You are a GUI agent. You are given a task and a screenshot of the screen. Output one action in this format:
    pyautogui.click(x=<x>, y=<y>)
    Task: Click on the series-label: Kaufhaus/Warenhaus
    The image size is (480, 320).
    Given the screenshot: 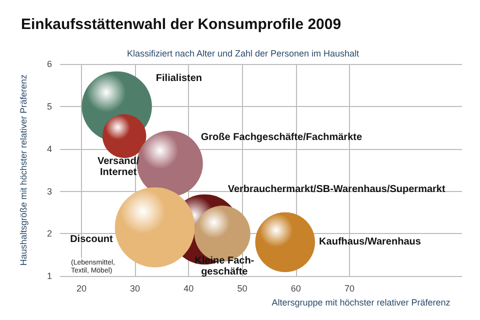 What is the action you would take?
    pyautogui.click(x=370, y=242)
    